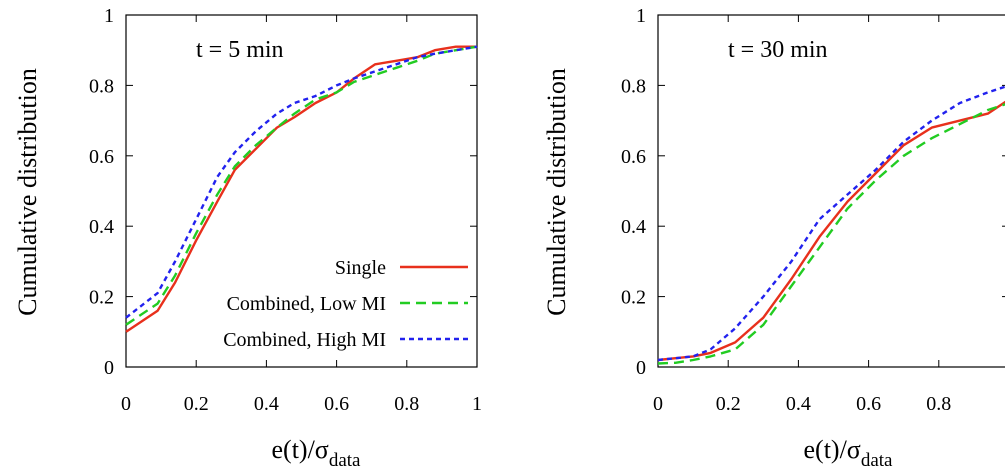 The width and height of the screenshot is (1005, 476). I want to click on legend-label: Combined, High MI, so click(304, 340).